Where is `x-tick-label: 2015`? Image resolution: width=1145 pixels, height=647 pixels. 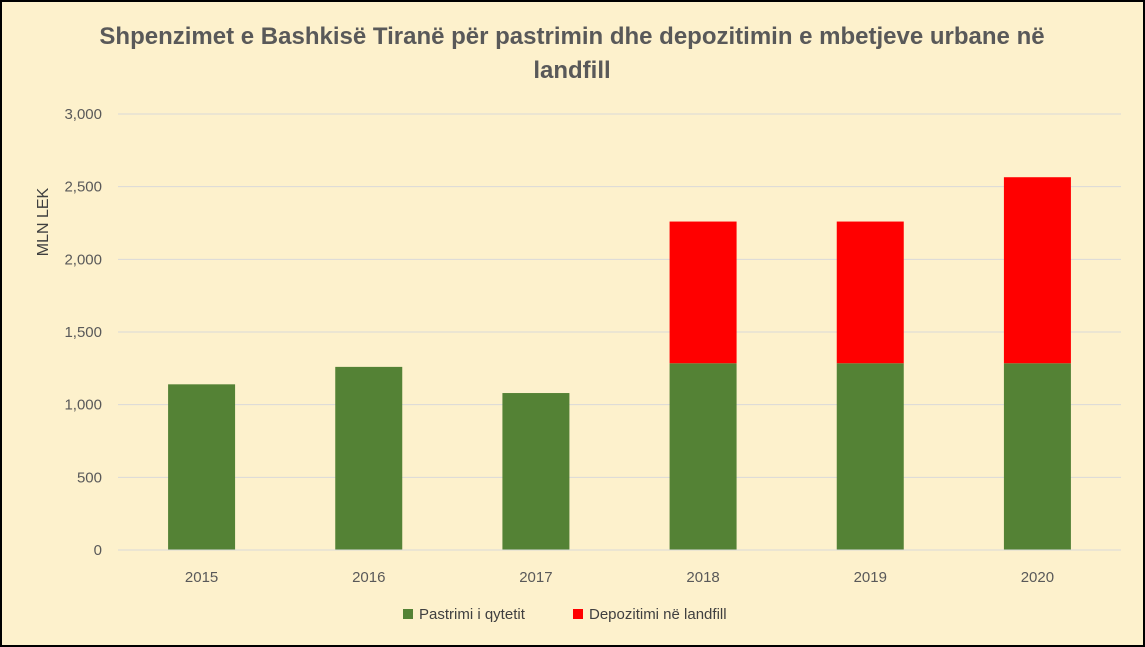 x-tick-label: 2015 is located at coordinates (201, 577).